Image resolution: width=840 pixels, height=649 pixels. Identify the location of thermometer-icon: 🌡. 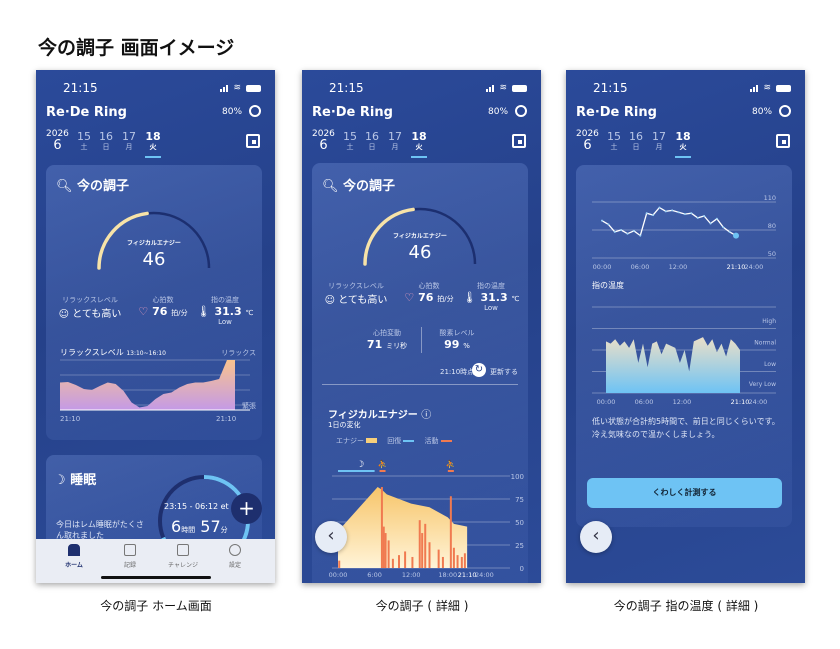
(469, 297).